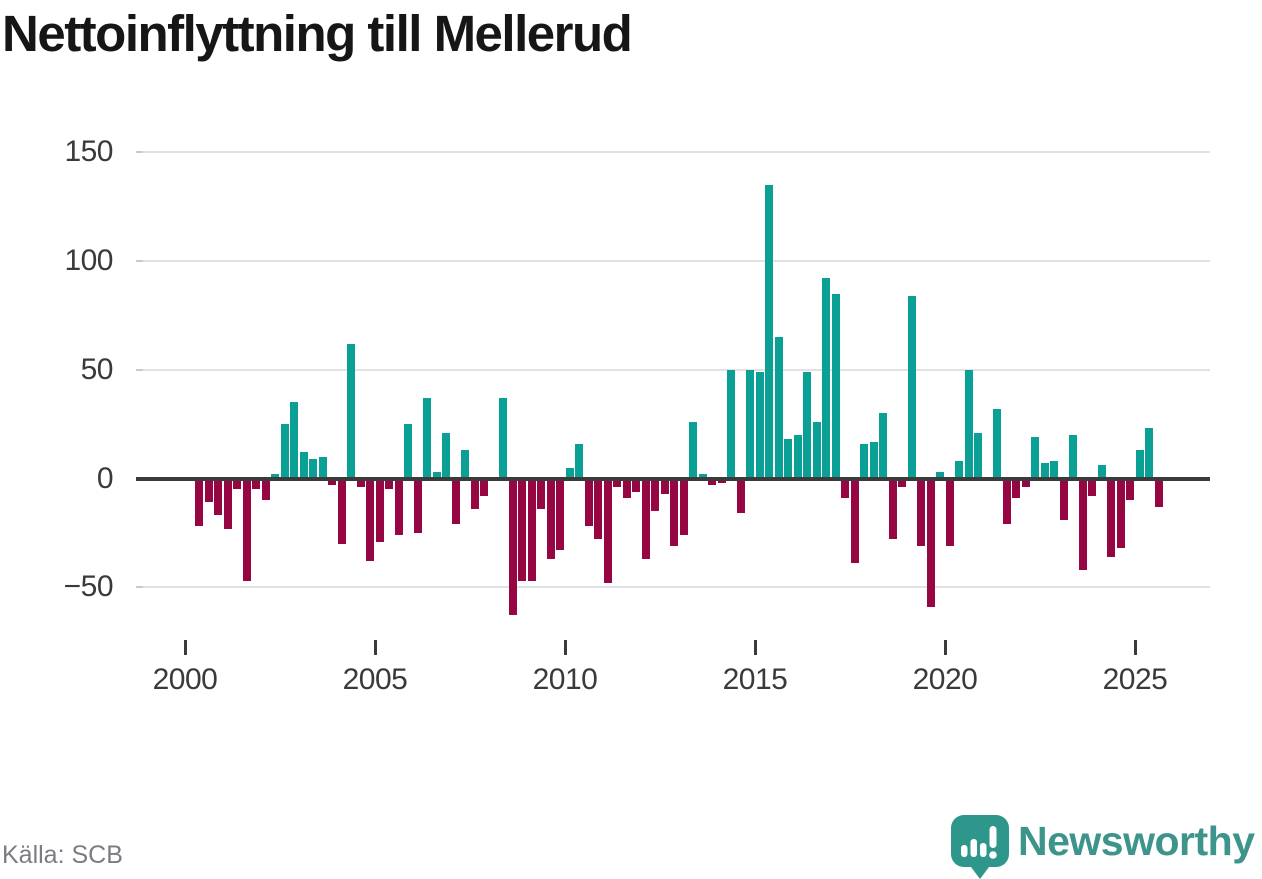 The width and height of the screenshot is (1262, 879). What do you see at coordinates (1136, 841) in the screenshot?
I see `newsworthy-wordmark: Newsworthy` at bounding box center [1136, 841].